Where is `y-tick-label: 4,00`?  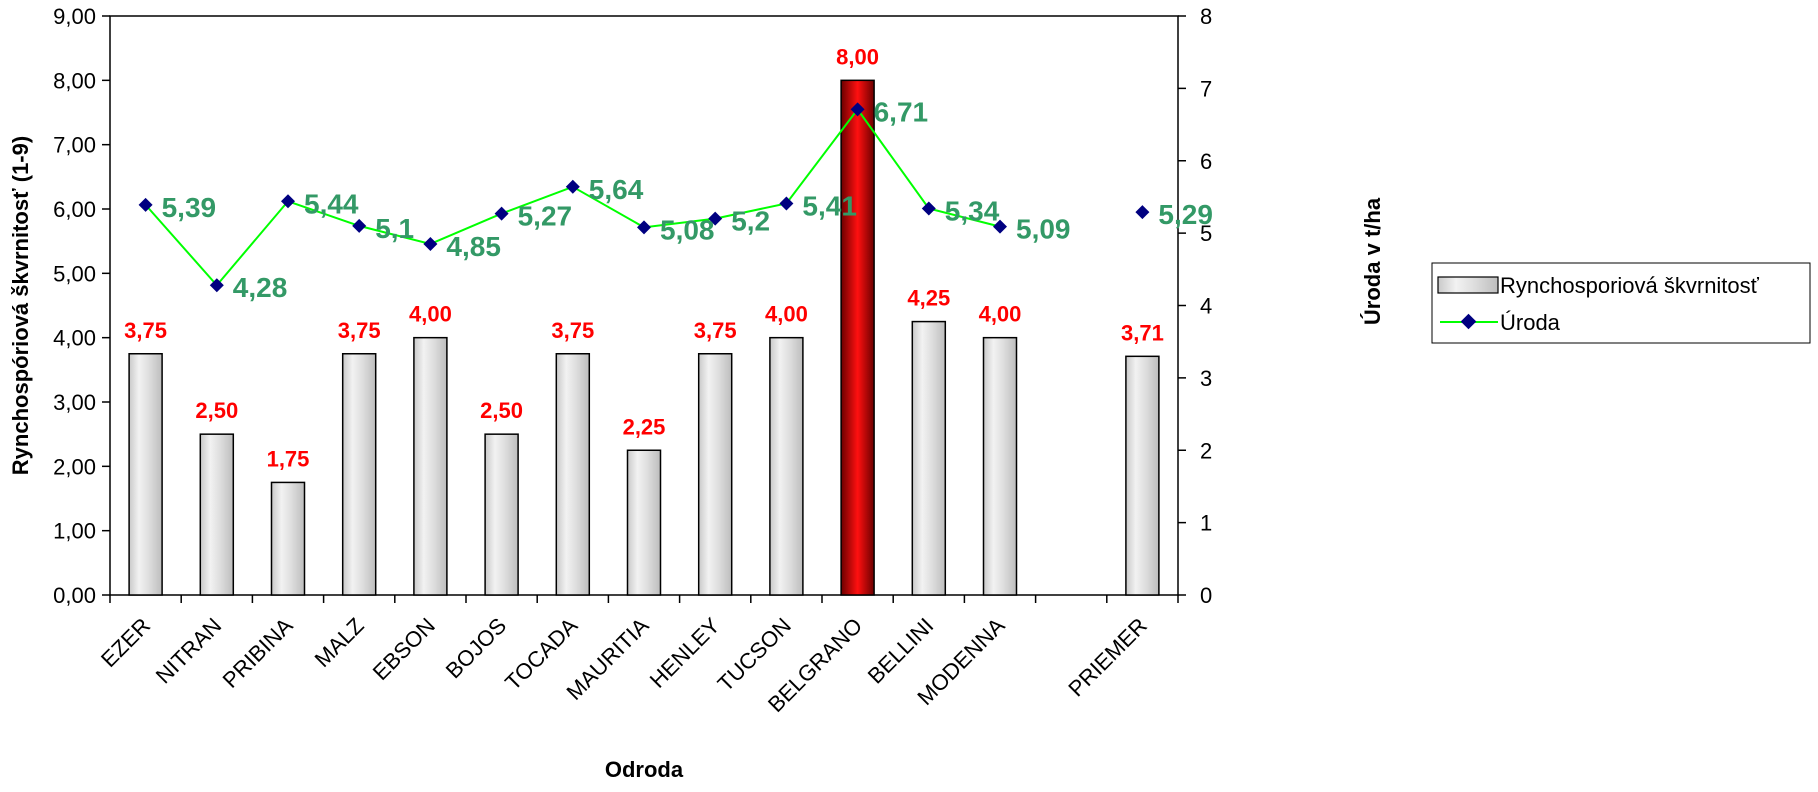 y-tick-label: 4,00 is located at coordinates (74, 338).